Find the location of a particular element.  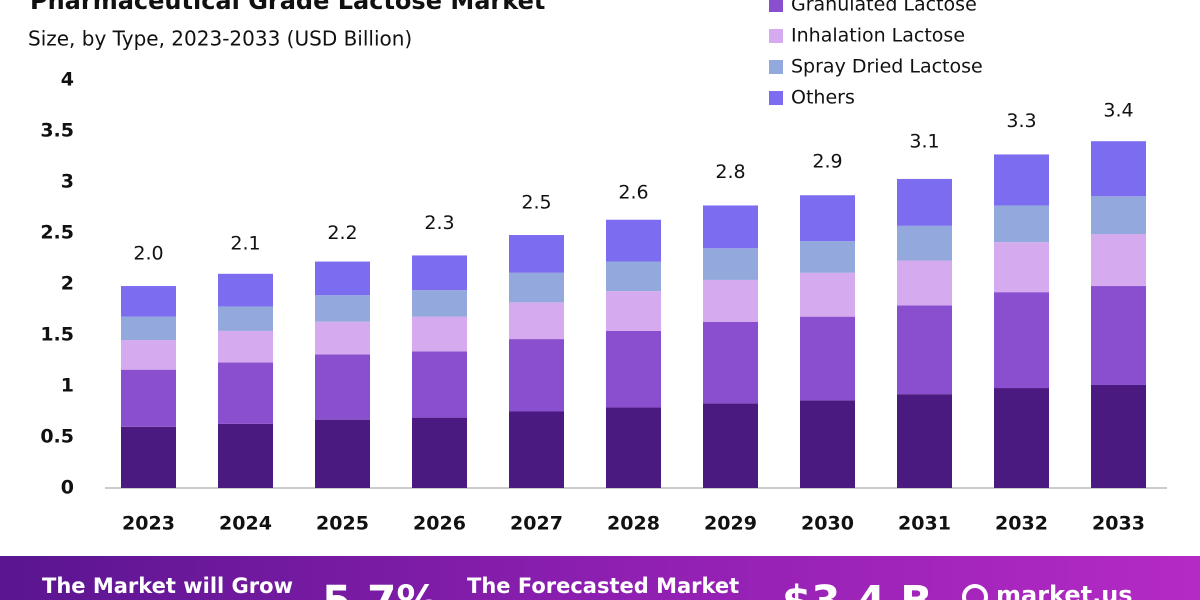

brand: market.us is located at coordinates (1064, 590).